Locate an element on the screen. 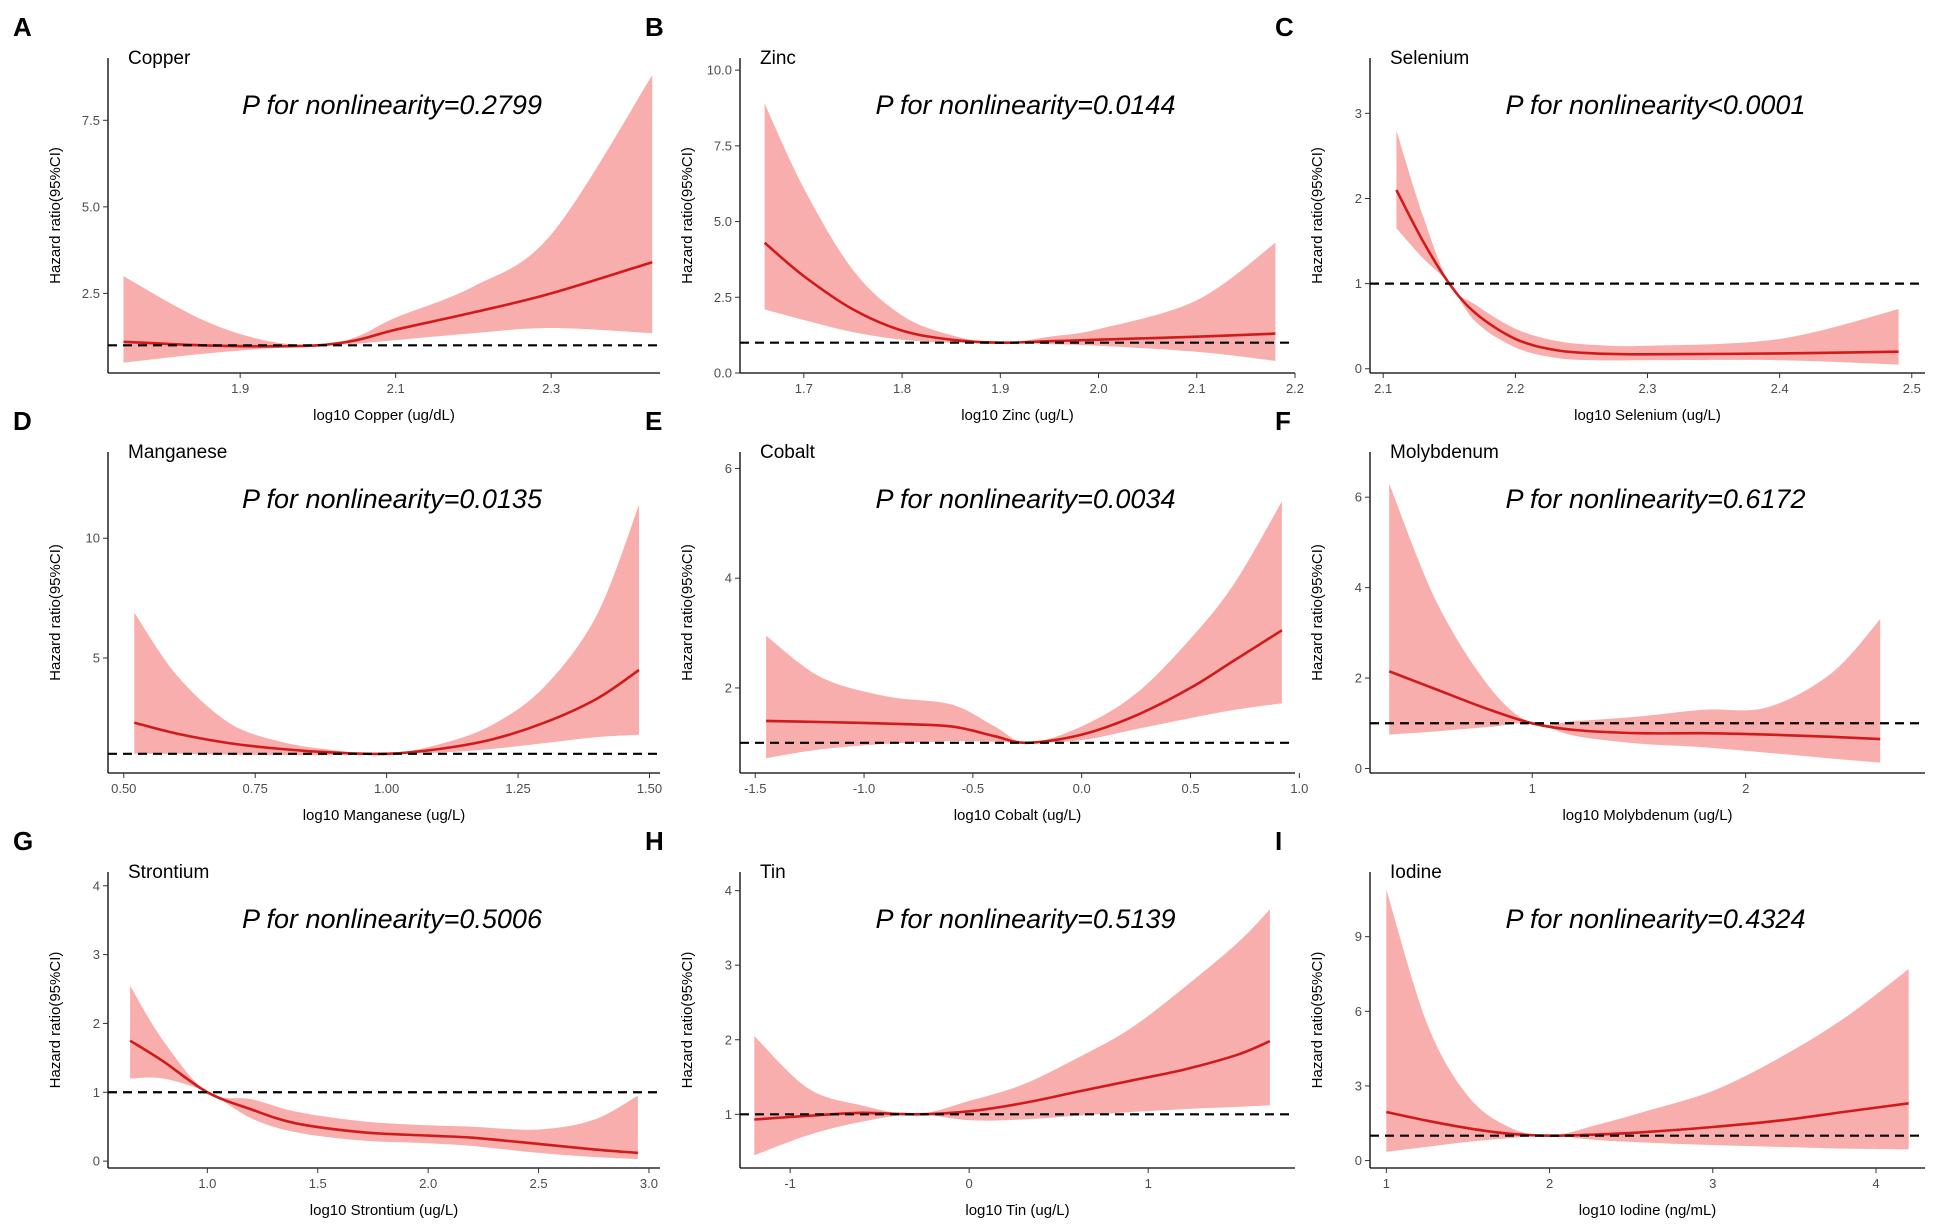  x-tick-label: 1.7 is located at coordinates (804, 388).